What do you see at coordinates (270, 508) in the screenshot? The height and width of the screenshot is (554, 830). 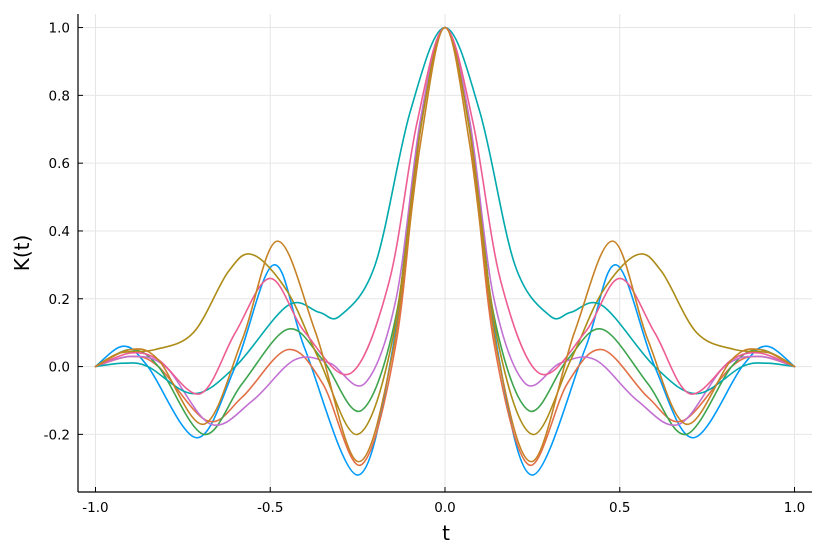 I see `x-tick-label: -0.5` at bounding box center [270, 508].